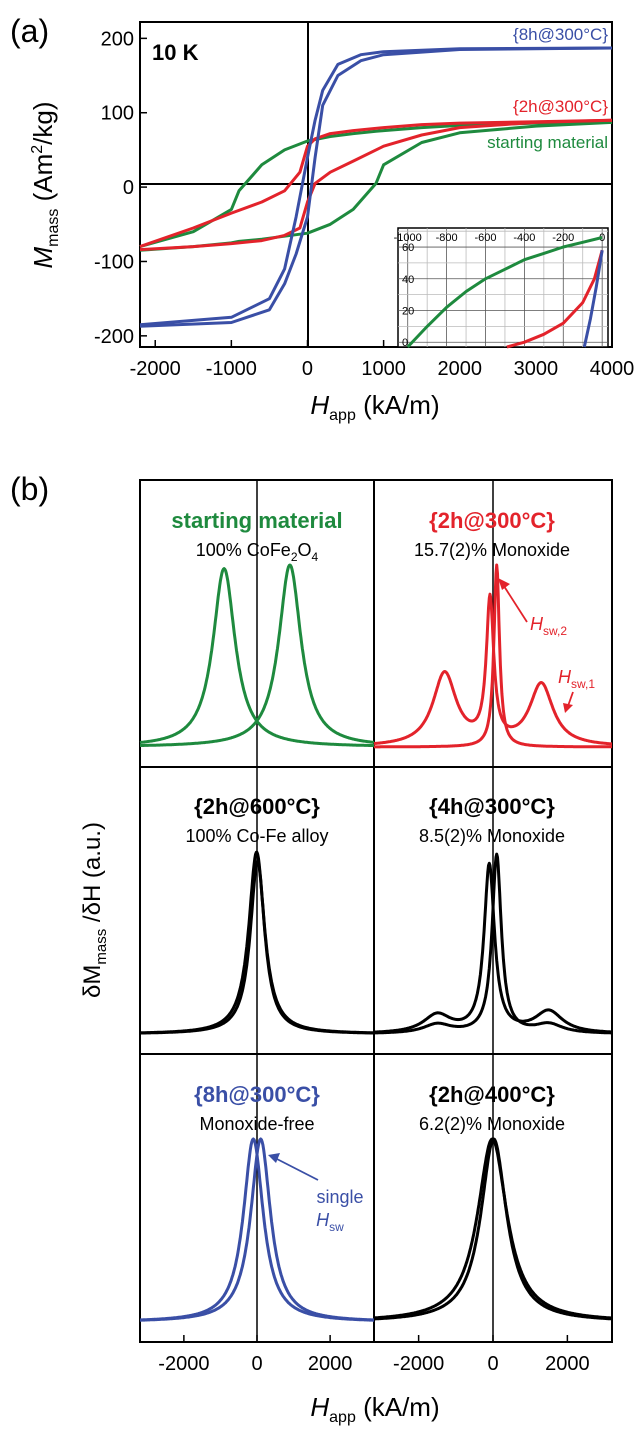 The height and width of the screenshot is (1431, 640). I want to click on inset-y-tick-label: 20, so click(408, 312).